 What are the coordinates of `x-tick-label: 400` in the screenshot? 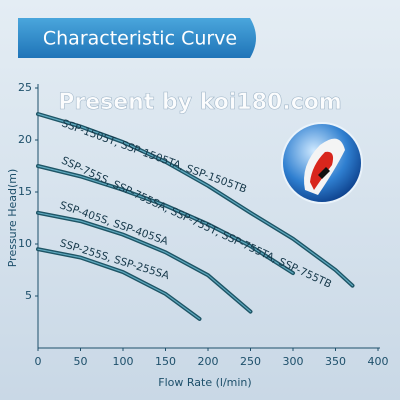 It's located at (378, 361).